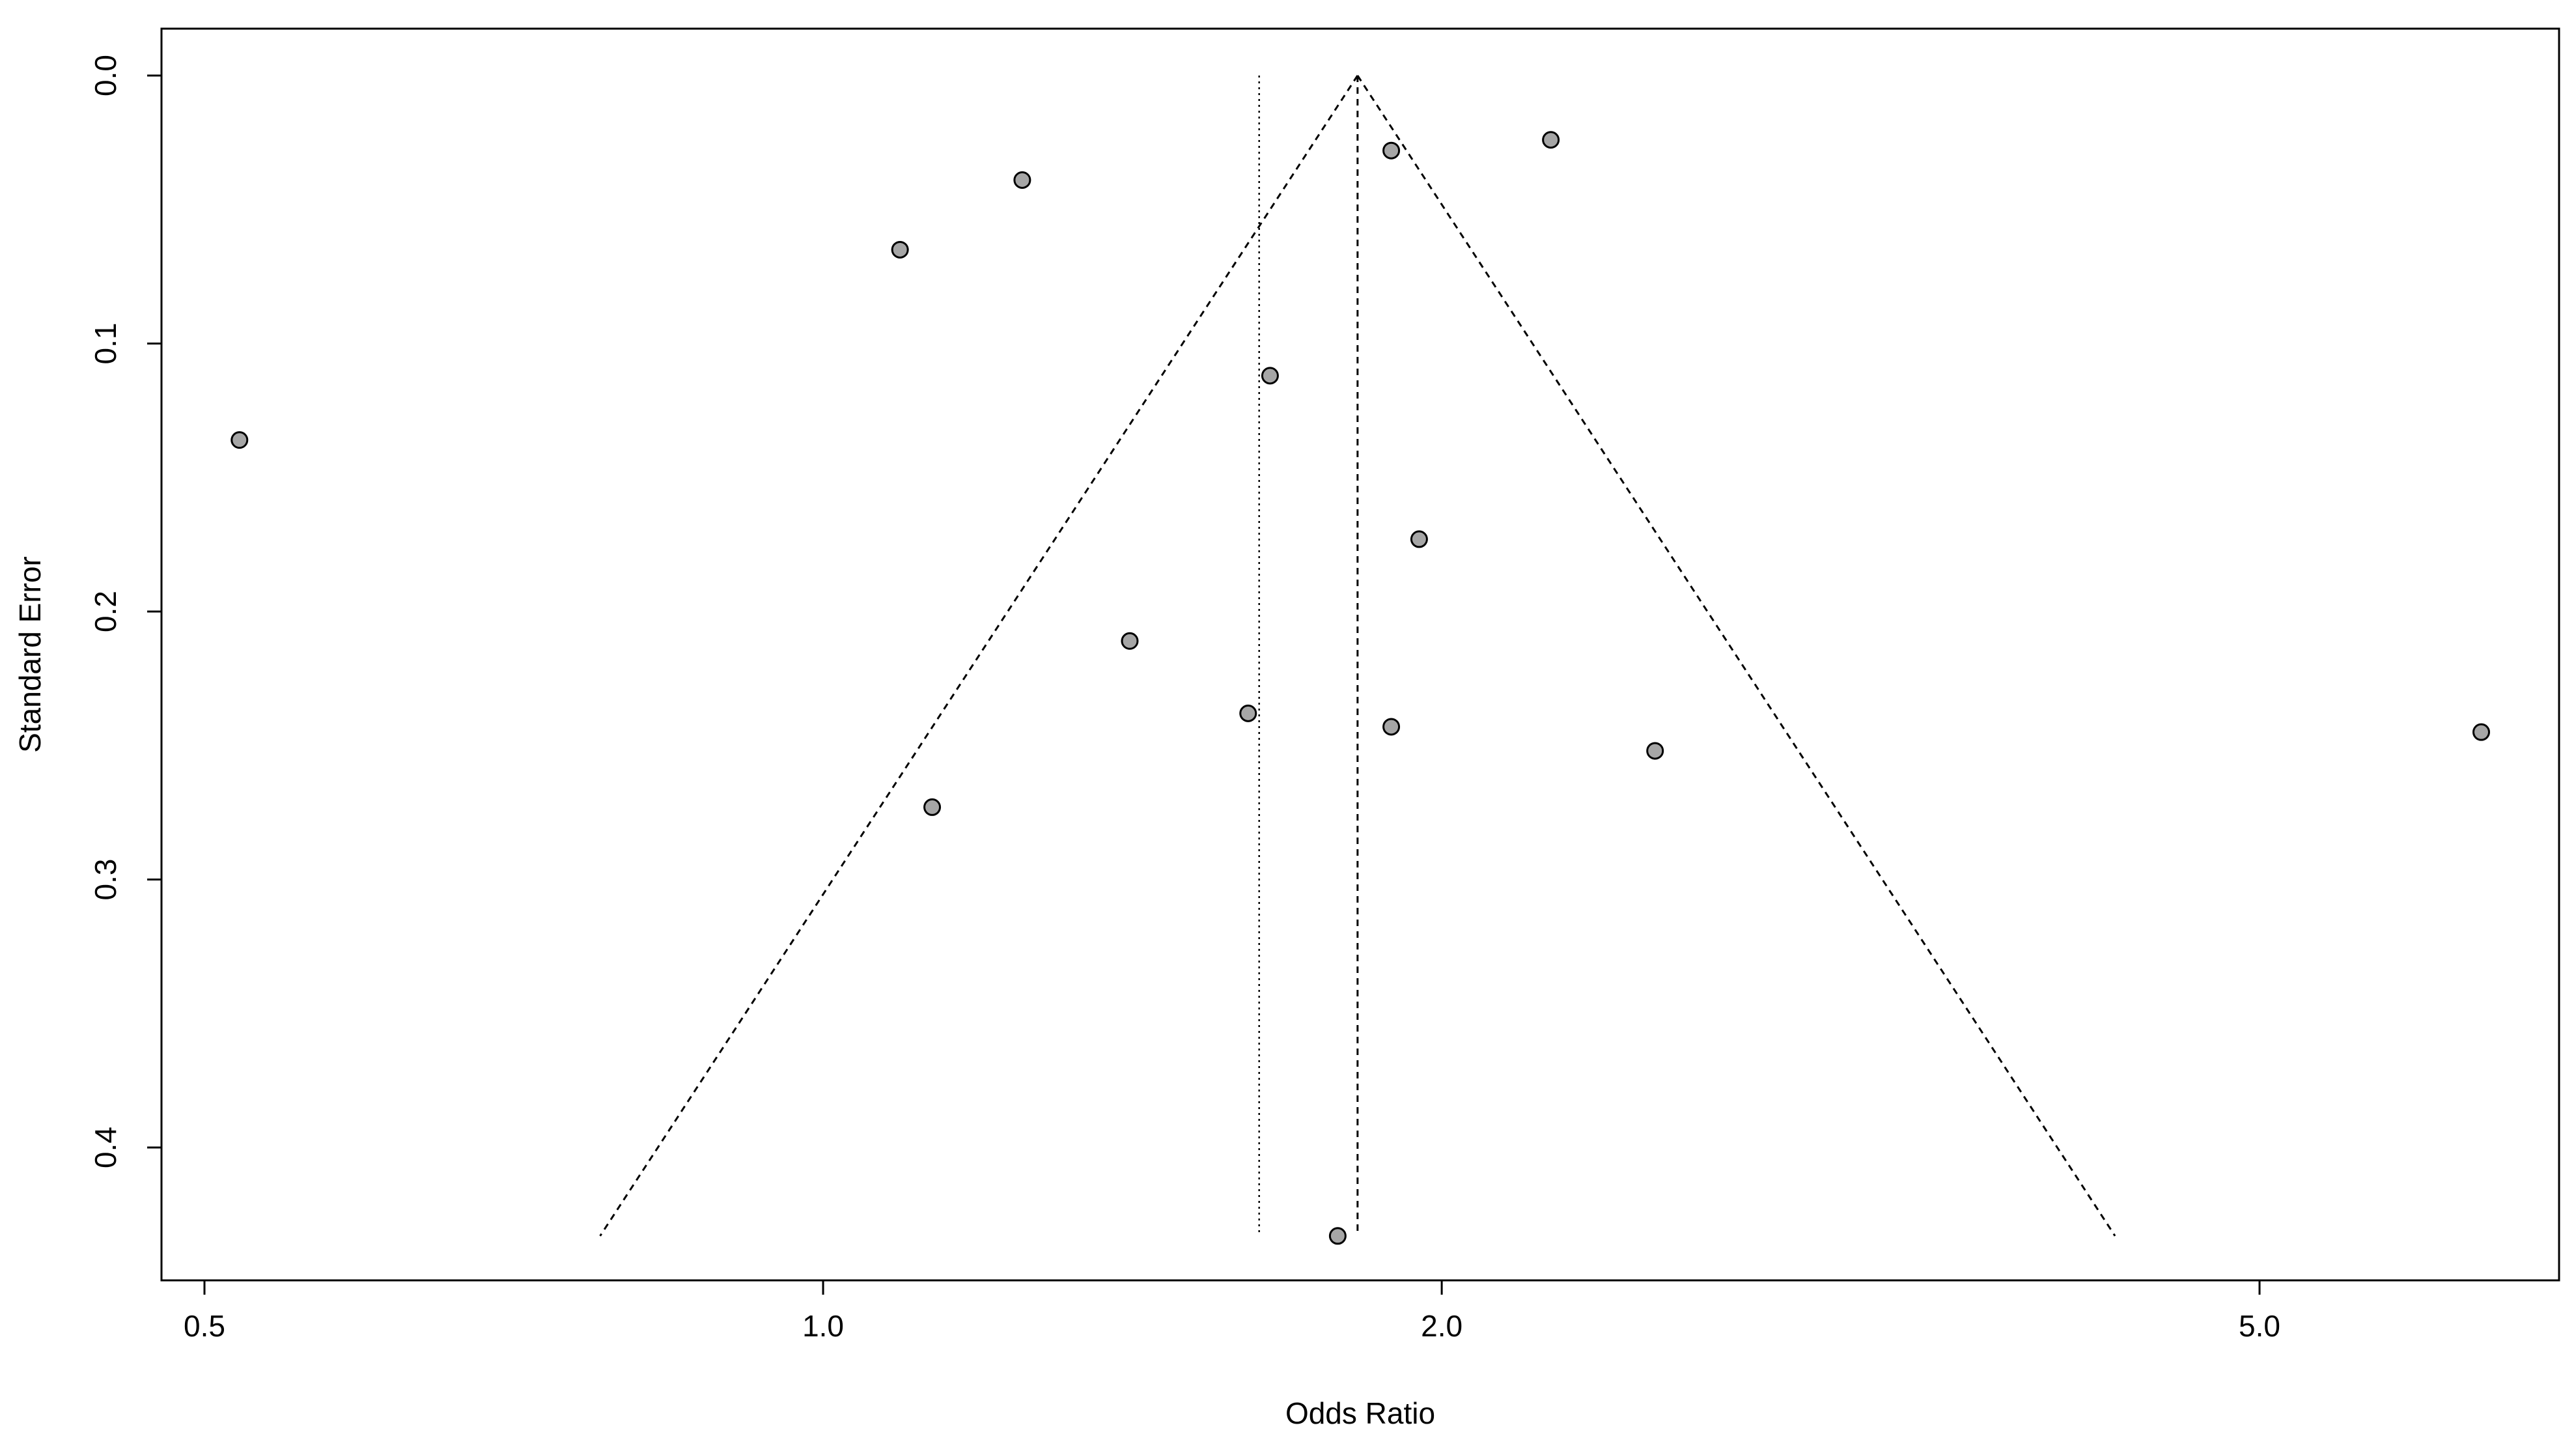 The width and height of the screenshot is (2576, 1436). Describe the element at coordinates (126, 611) in the screenshot. I see `y-axis: 0.0 0.1 0.2 0.3 0.4` at that location.